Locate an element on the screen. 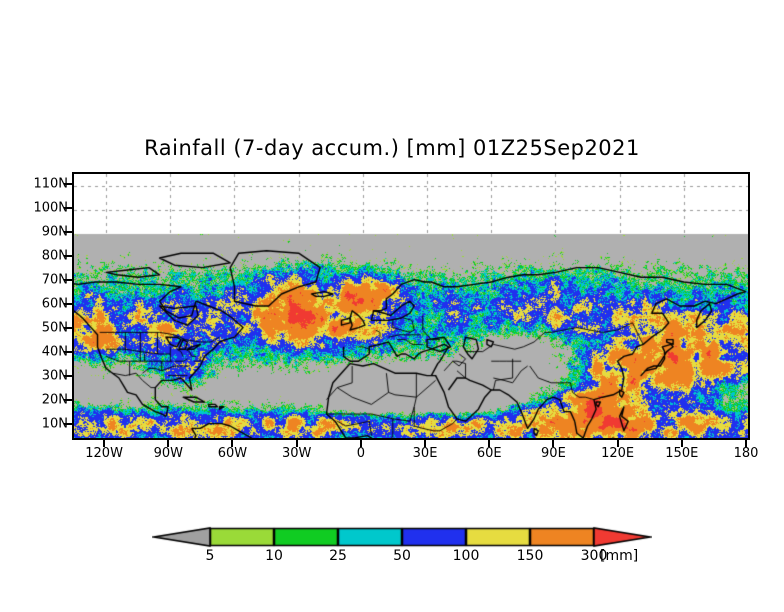  x-axis-tick-label: 60W is located at coordinates (232, 453).